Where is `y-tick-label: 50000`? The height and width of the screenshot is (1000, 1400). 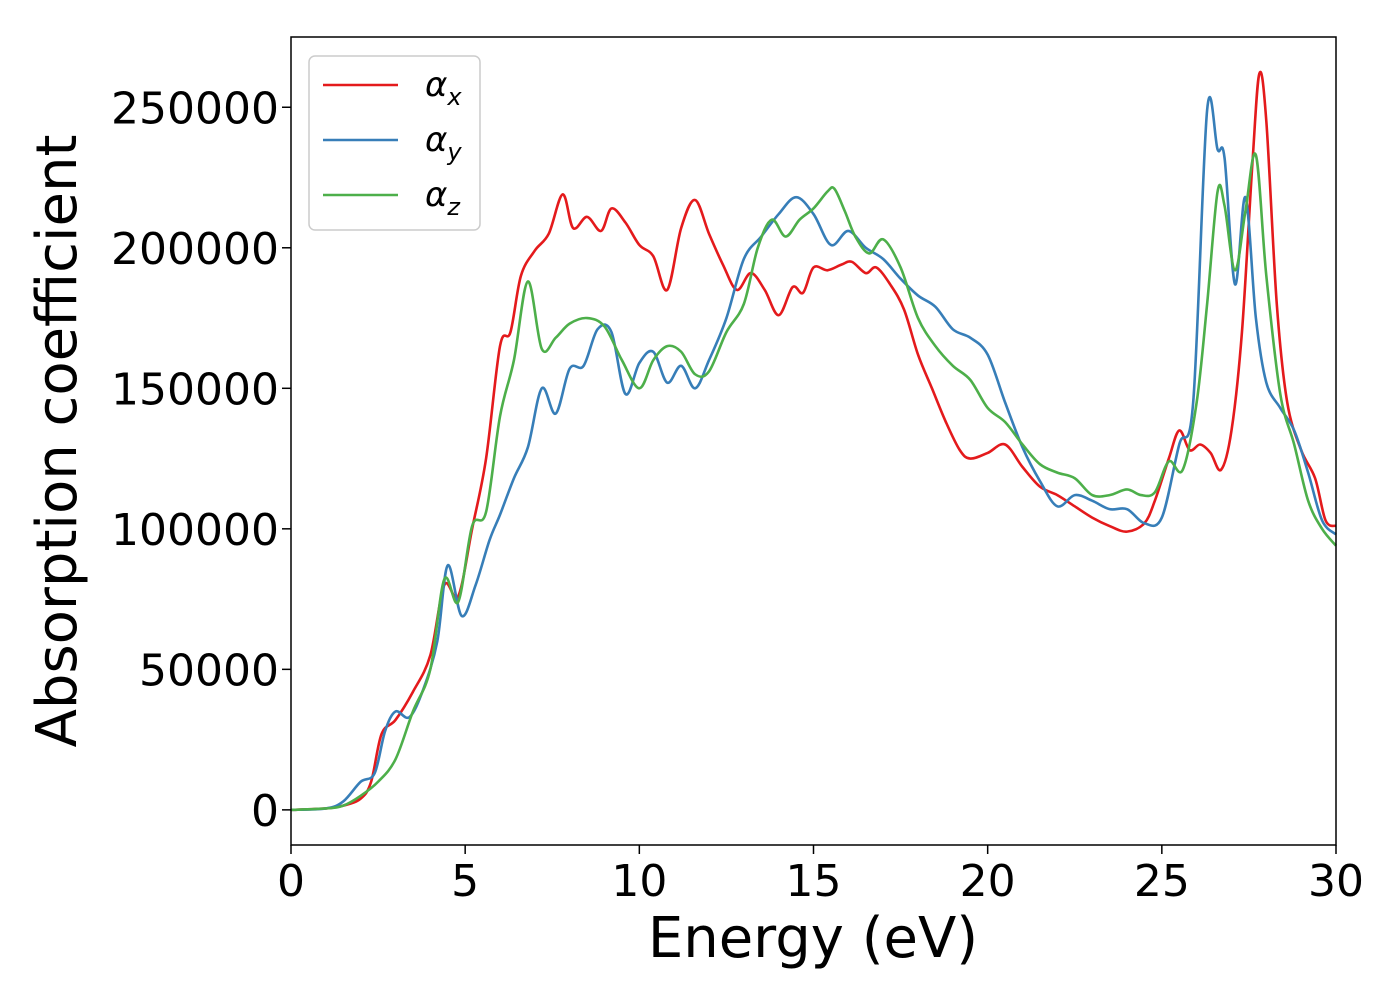 y-tick-label: 50000 is located at coordinates (209, 670).